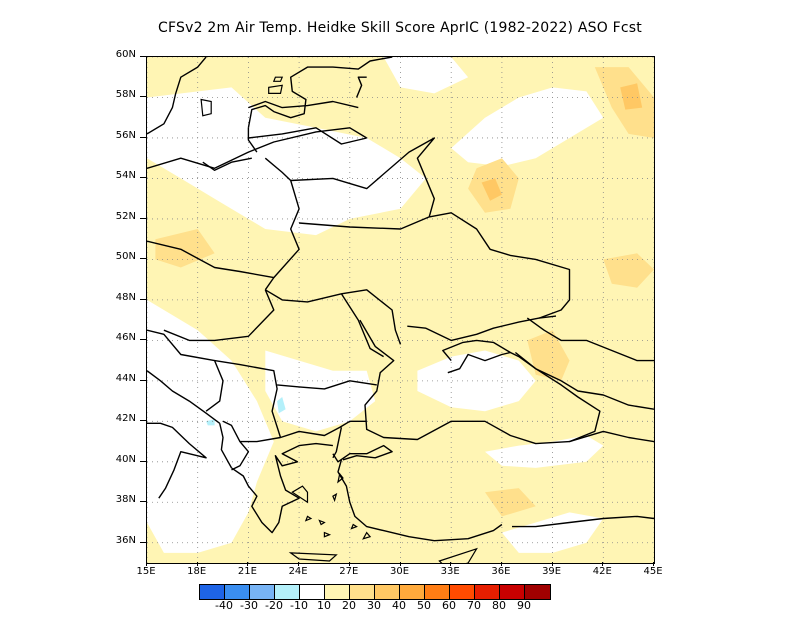  I want to click on colorbar-label: -10, so click(299, 605).